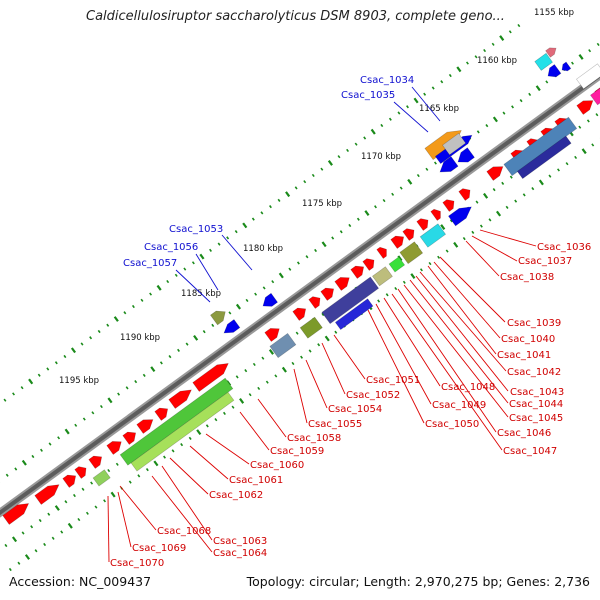 The image size is (600, 600). What do you see at coordinates (387, 80) in the screenshot?
I see `gene-label-csac-1034: Csac_1034` at bounding box center [387, 80].